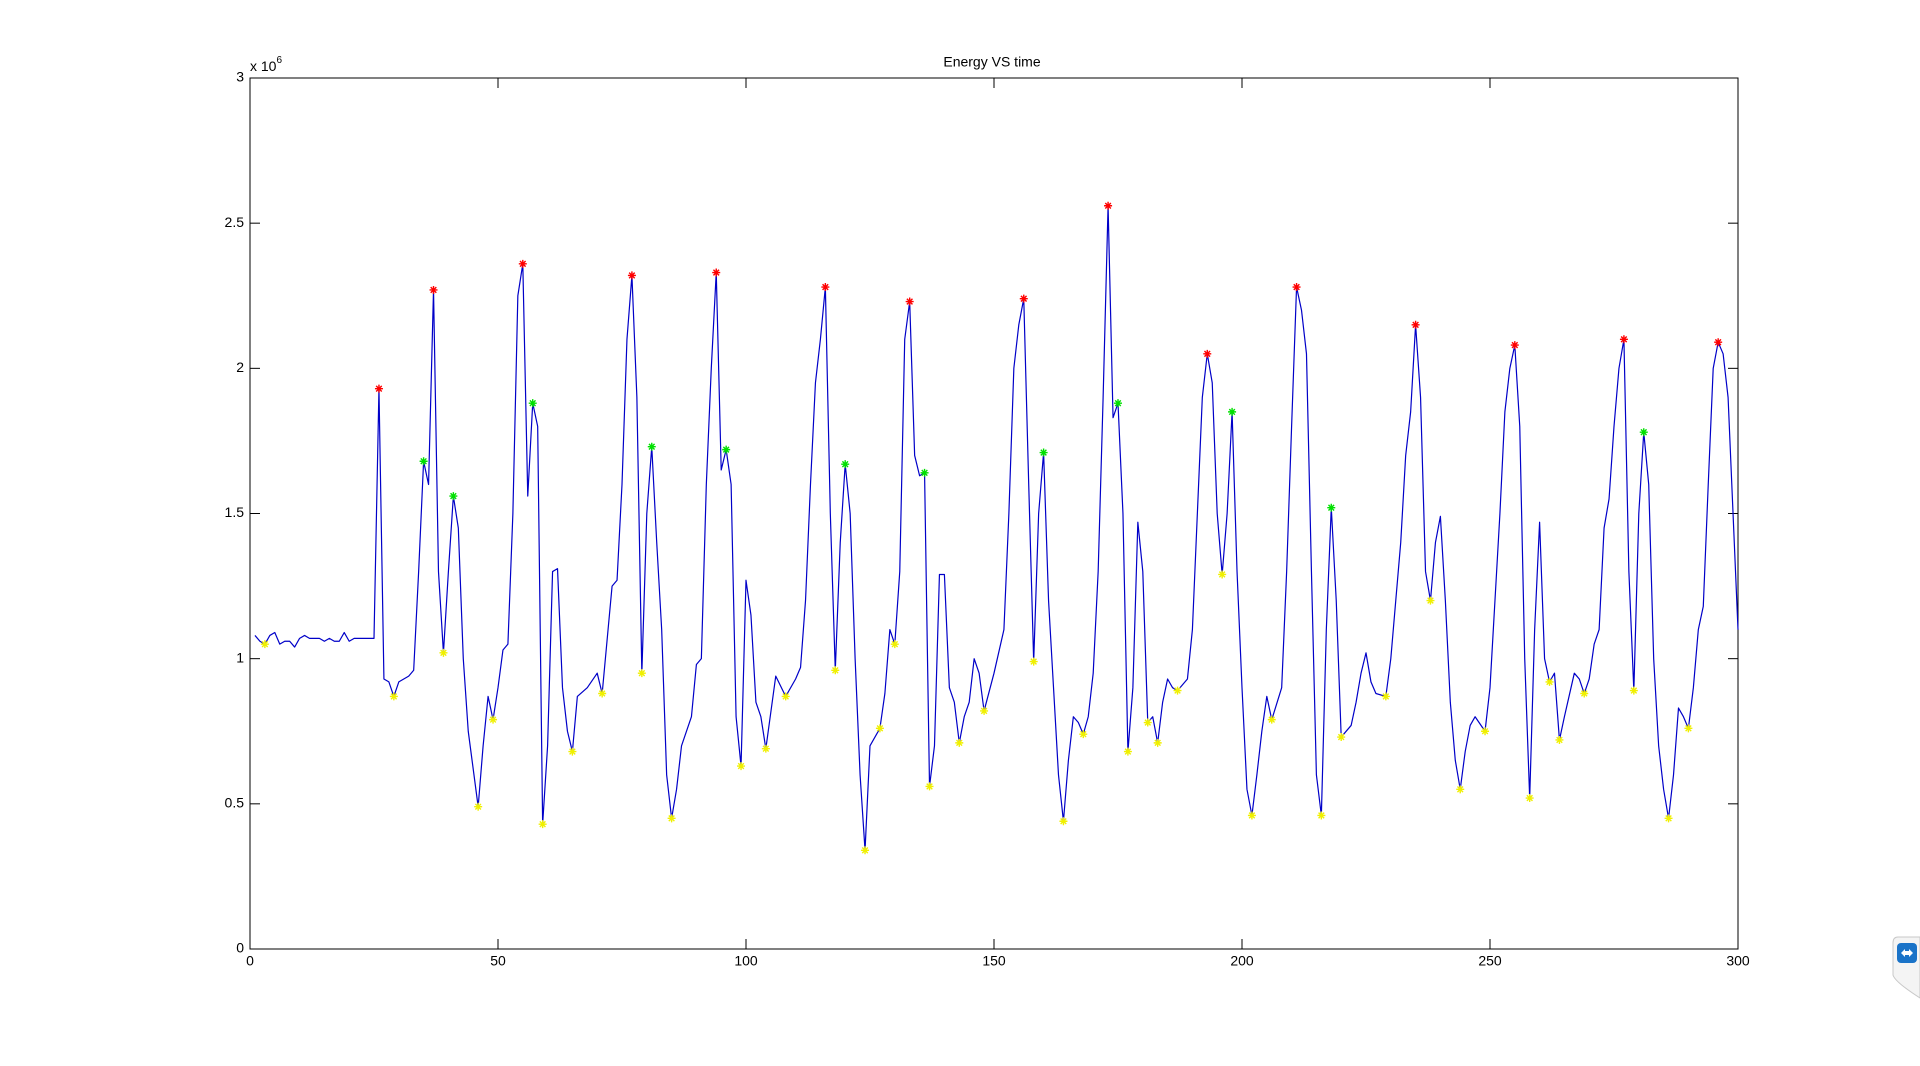  What do you see at coordinates (1907, 953) in the screenshot?
I see `tab-icon-arrows` at bounding box center [1907, 953].